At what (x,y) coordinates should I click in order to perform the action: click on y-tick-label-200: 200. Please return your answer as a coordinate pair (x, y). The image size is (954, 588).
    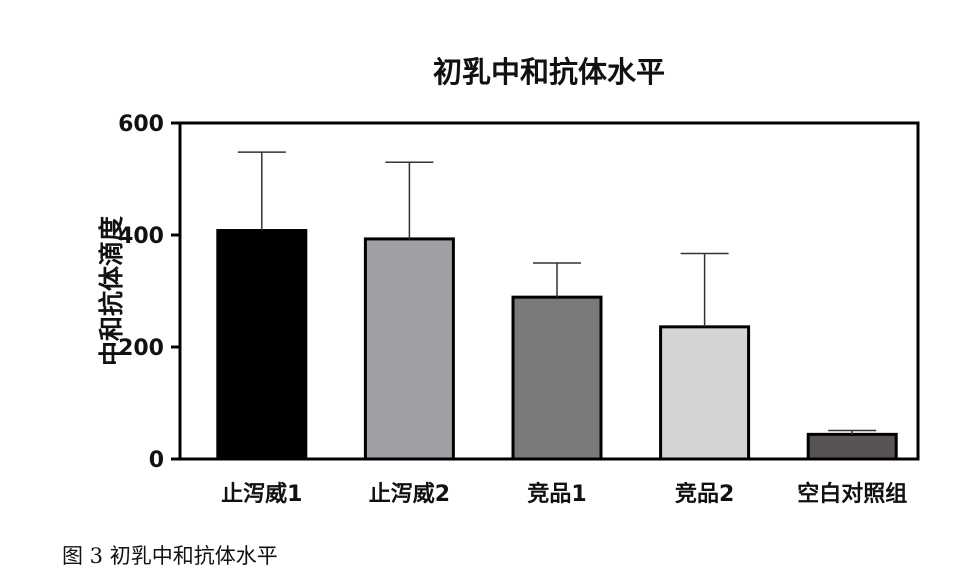
    Looking at the image, I should click on (141, 348).